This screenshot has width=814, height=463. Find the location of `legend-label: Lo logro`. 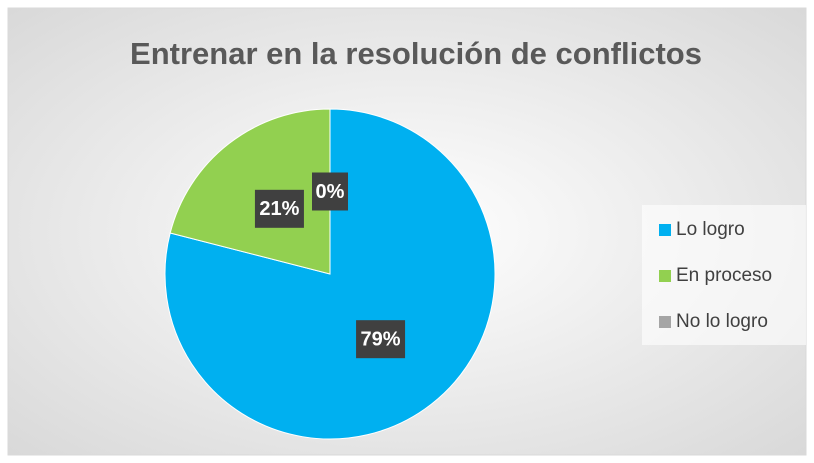

legend-label: Lo logro is located at coordinates (710, 229).